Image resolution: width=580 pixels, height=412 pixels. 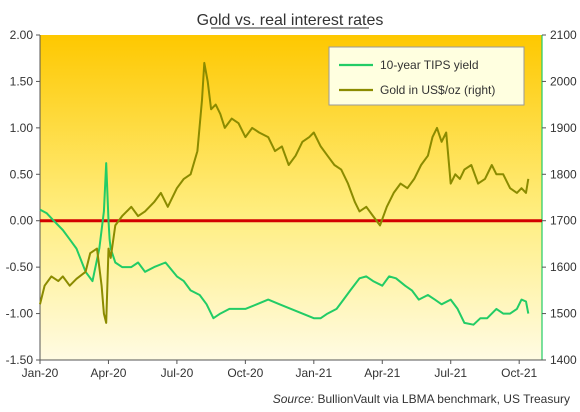 I want to click on y-left-tick-label: 0.50, so click(x=22, y=174).